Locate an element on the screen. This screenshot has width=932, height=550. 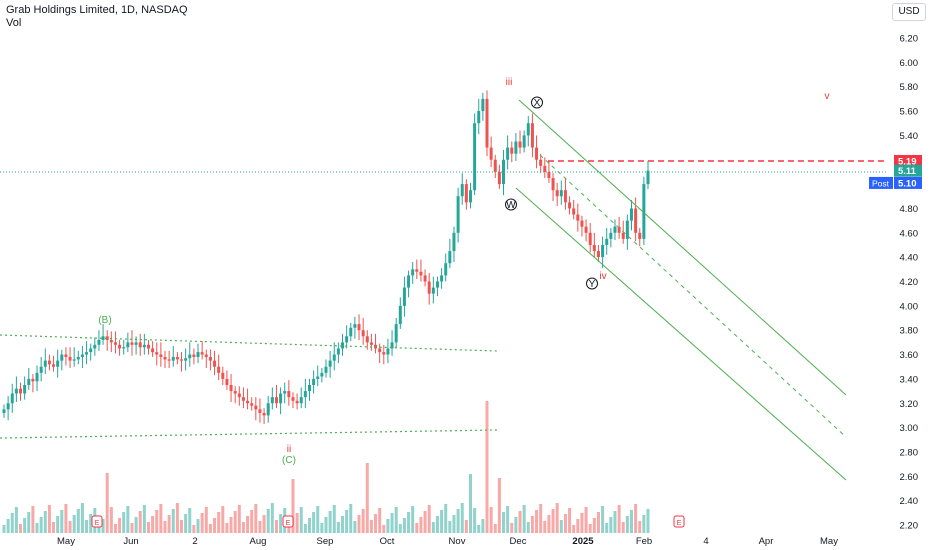
price-tag-text: 5.11 is located at coordinates (907, 171).